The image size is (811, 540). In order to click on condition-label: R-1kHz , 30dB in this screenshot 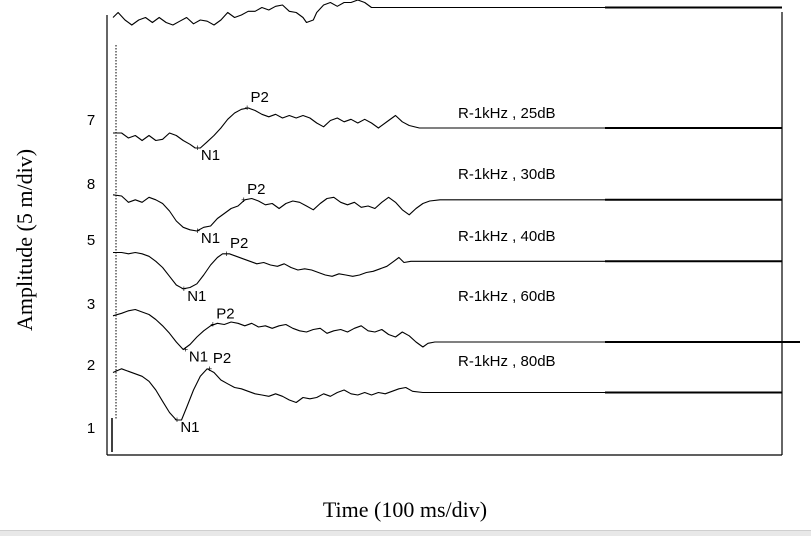, I will do `click(507, 174)`.